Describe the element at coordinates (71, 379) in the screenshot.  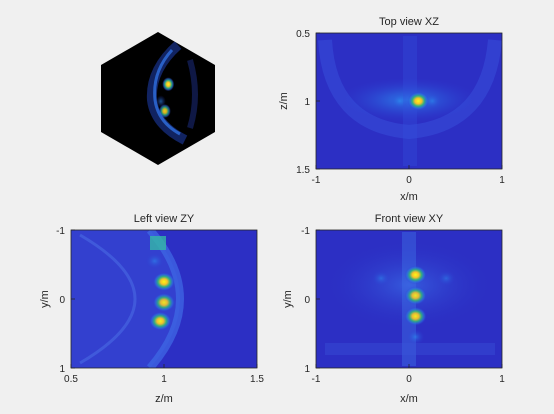
I see `xtick-label-zy: 0.5` at that location.